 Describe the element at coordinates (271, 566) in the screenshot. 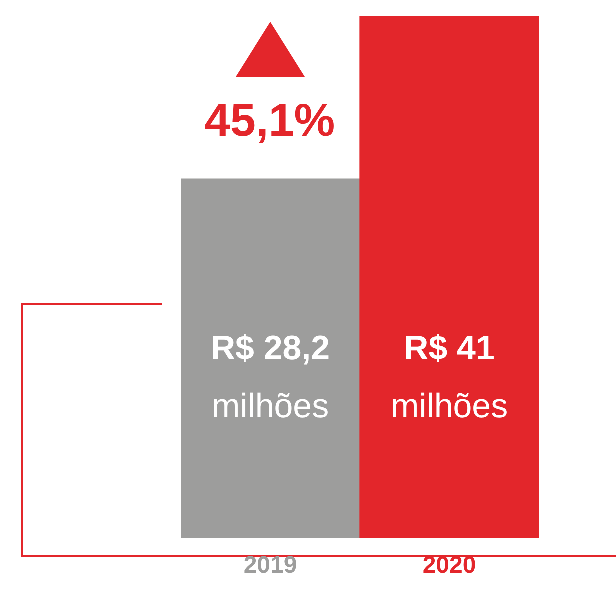

I see `x-tick-label: 2019` at that location.